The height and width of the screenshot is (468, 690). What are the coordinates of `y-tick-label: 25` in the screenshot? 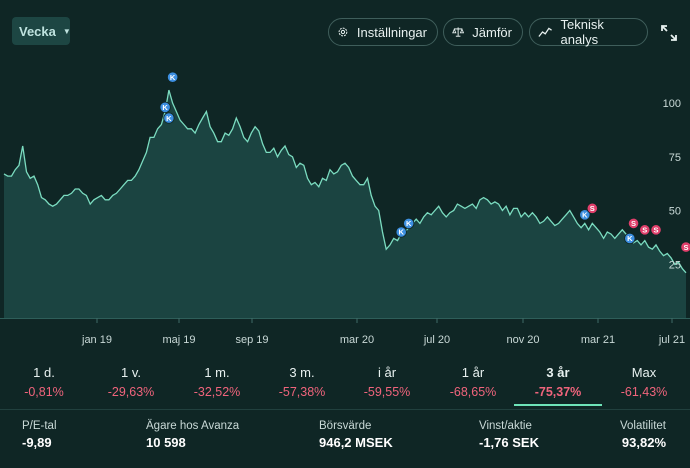 It's located at (675, 265).